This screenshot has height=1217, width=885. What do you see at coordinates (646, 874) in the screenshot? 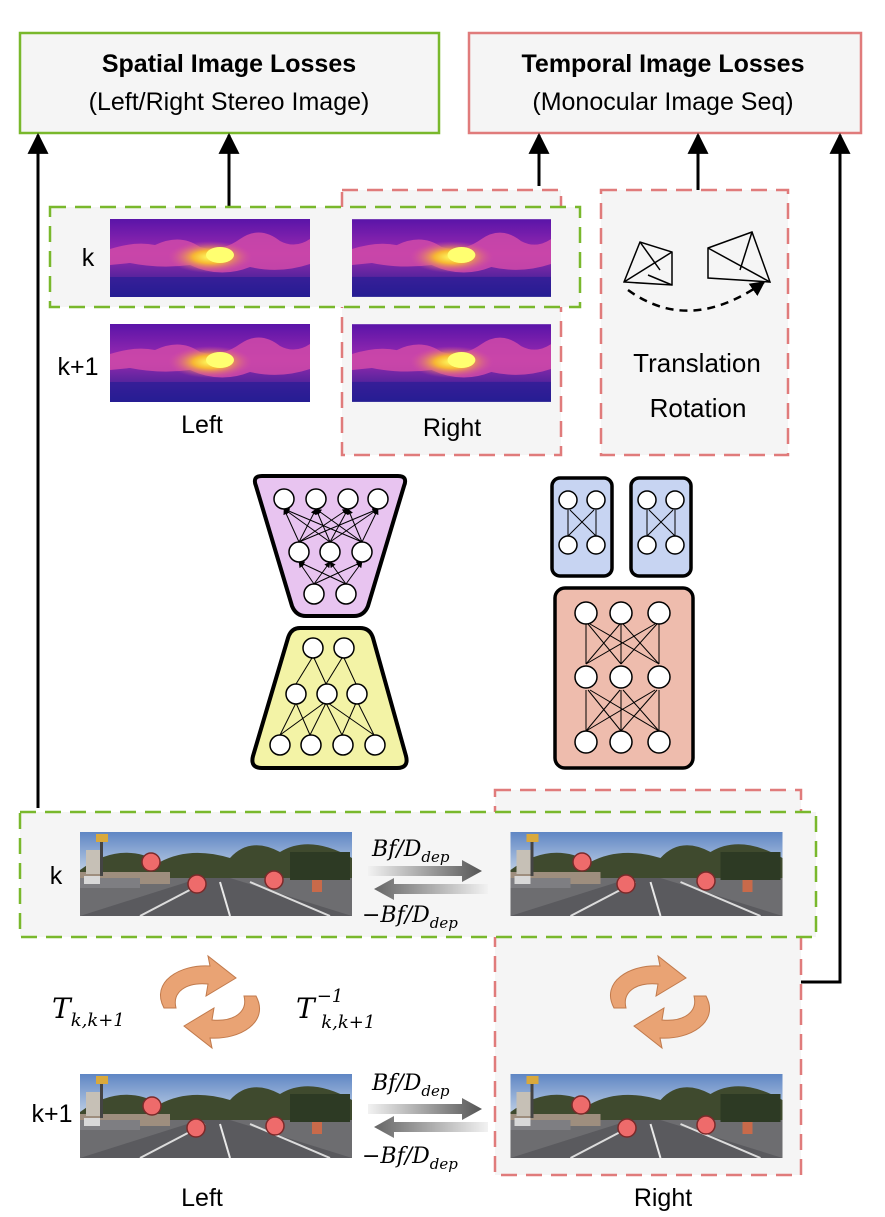
I see `image-right-k` at bounding box center [646, 874].